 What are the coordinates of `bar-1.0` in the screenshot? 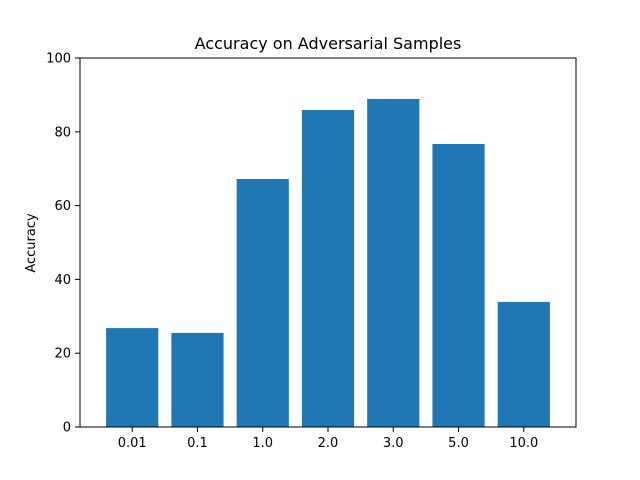 It's located at (262, 303).